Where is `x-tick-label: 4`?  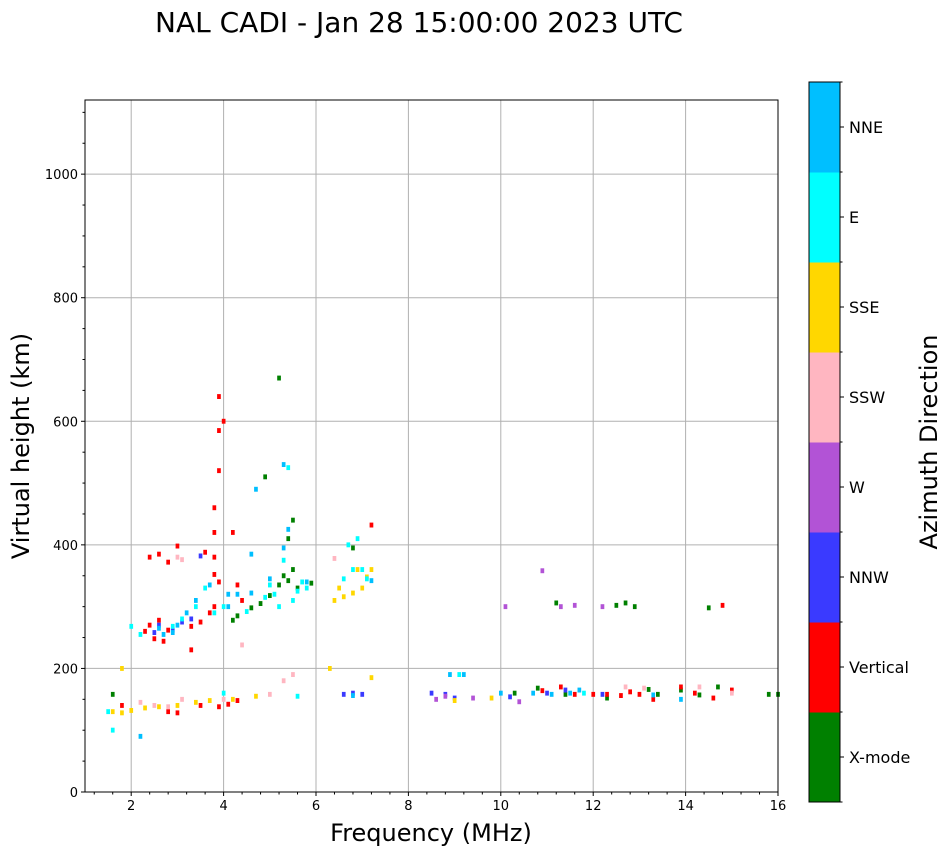 x-tick-label: 4 is located at coordinates (223, 806).